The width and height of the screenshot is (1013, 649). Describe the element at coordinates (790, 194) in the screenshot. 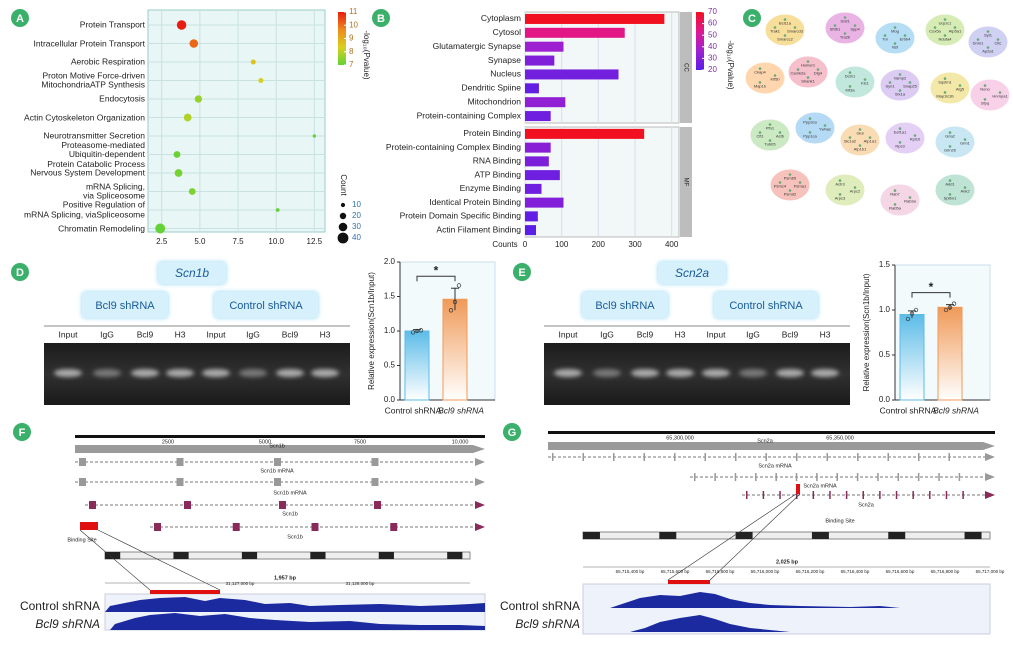

I see `gene-label: Psmd2` at that location.